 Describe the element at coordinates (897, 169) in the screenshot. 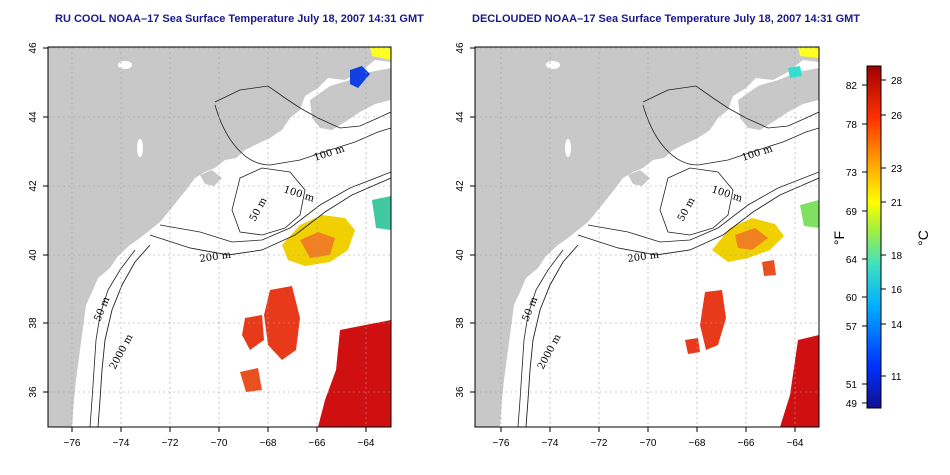

I see `colorbar-c-tick-label: 23` at that location.